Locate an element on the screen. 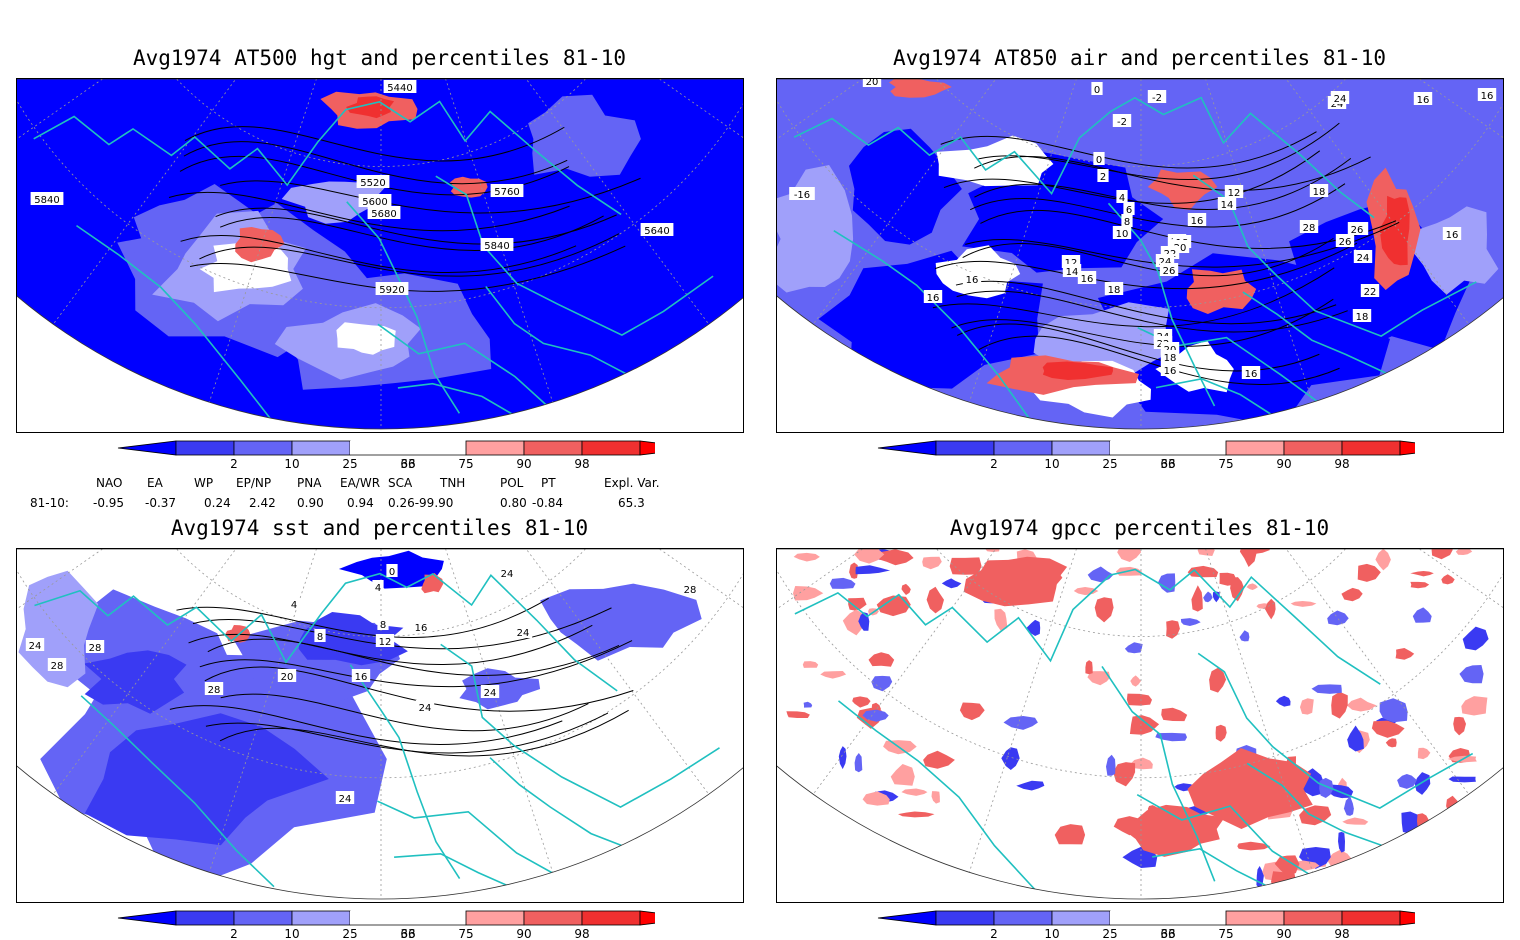  index-value-epnp: 2.42 is located at coordinates (262, 503).